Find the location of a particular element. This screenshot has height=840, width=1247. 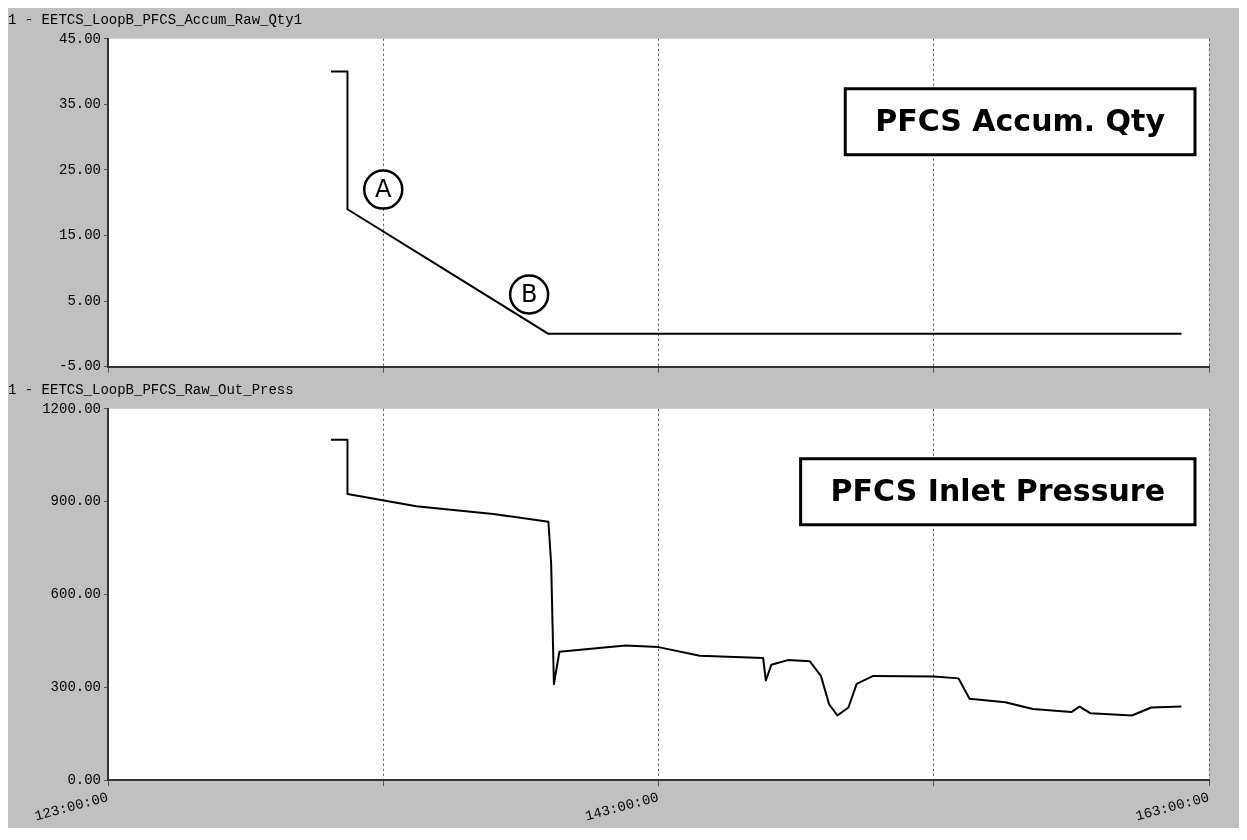

y-tick-label: 0.00 is located at coordinates (84, 779).